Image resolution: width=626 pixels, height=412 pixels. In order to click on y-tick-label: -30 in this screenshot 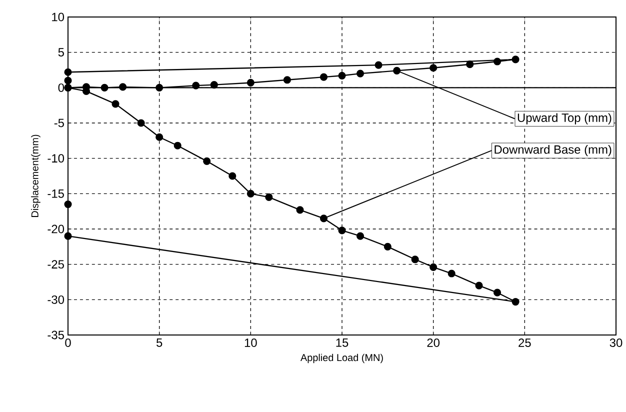, I will do `click(56, 299)`.